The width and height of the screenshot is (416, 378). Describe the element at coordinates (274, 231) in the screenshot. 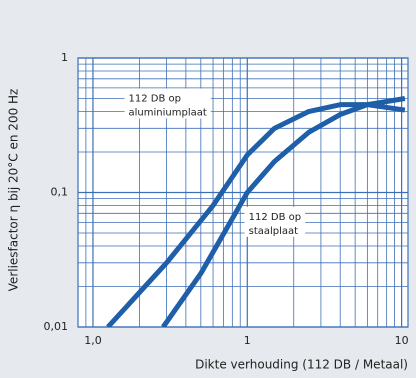

I see `annotation: staalplaat` at that location.